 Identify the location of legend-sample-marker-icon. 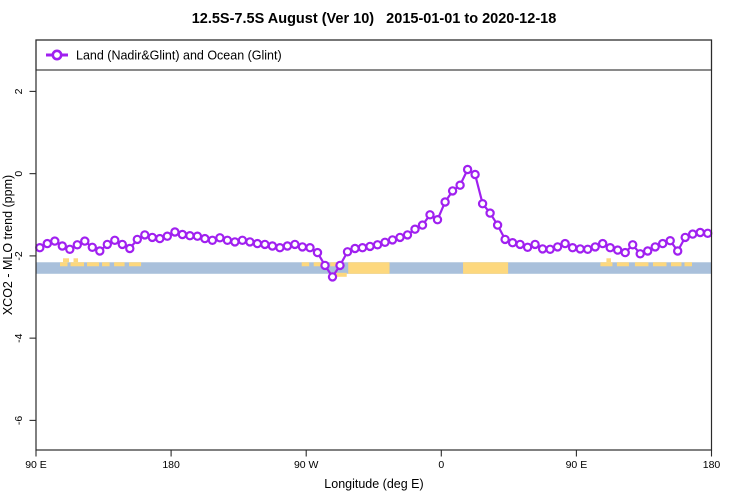
(57, 55).